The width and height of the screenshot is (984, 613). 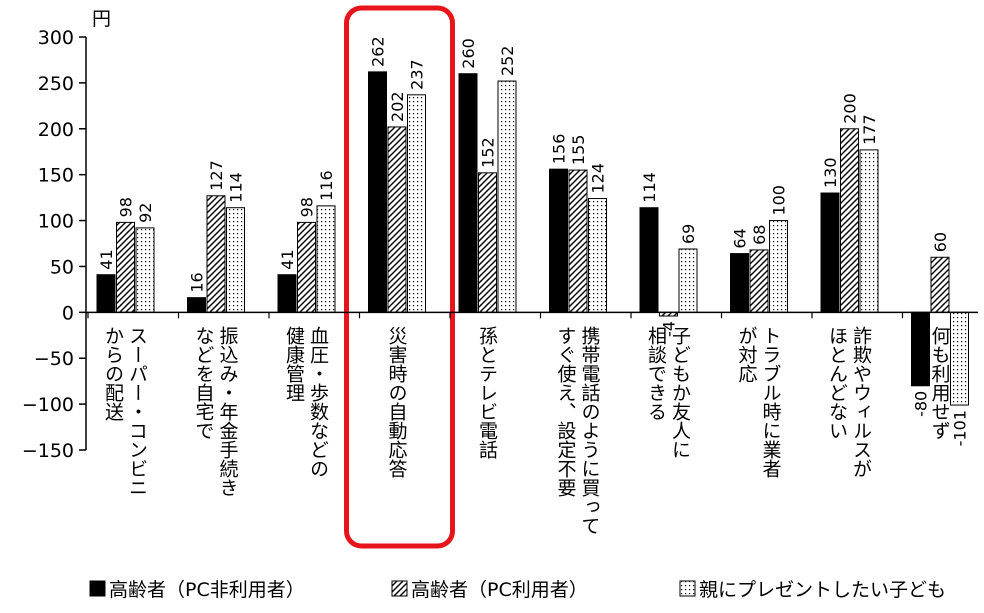 I want to click on data-label: 156, so click(x=559, y=149).